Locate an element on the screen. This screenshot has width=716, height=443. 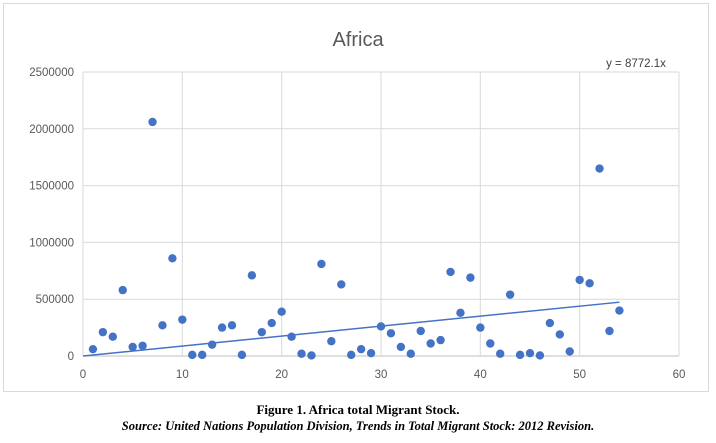
y-tick-label: 2500000 is located at coordinates (51, 73).